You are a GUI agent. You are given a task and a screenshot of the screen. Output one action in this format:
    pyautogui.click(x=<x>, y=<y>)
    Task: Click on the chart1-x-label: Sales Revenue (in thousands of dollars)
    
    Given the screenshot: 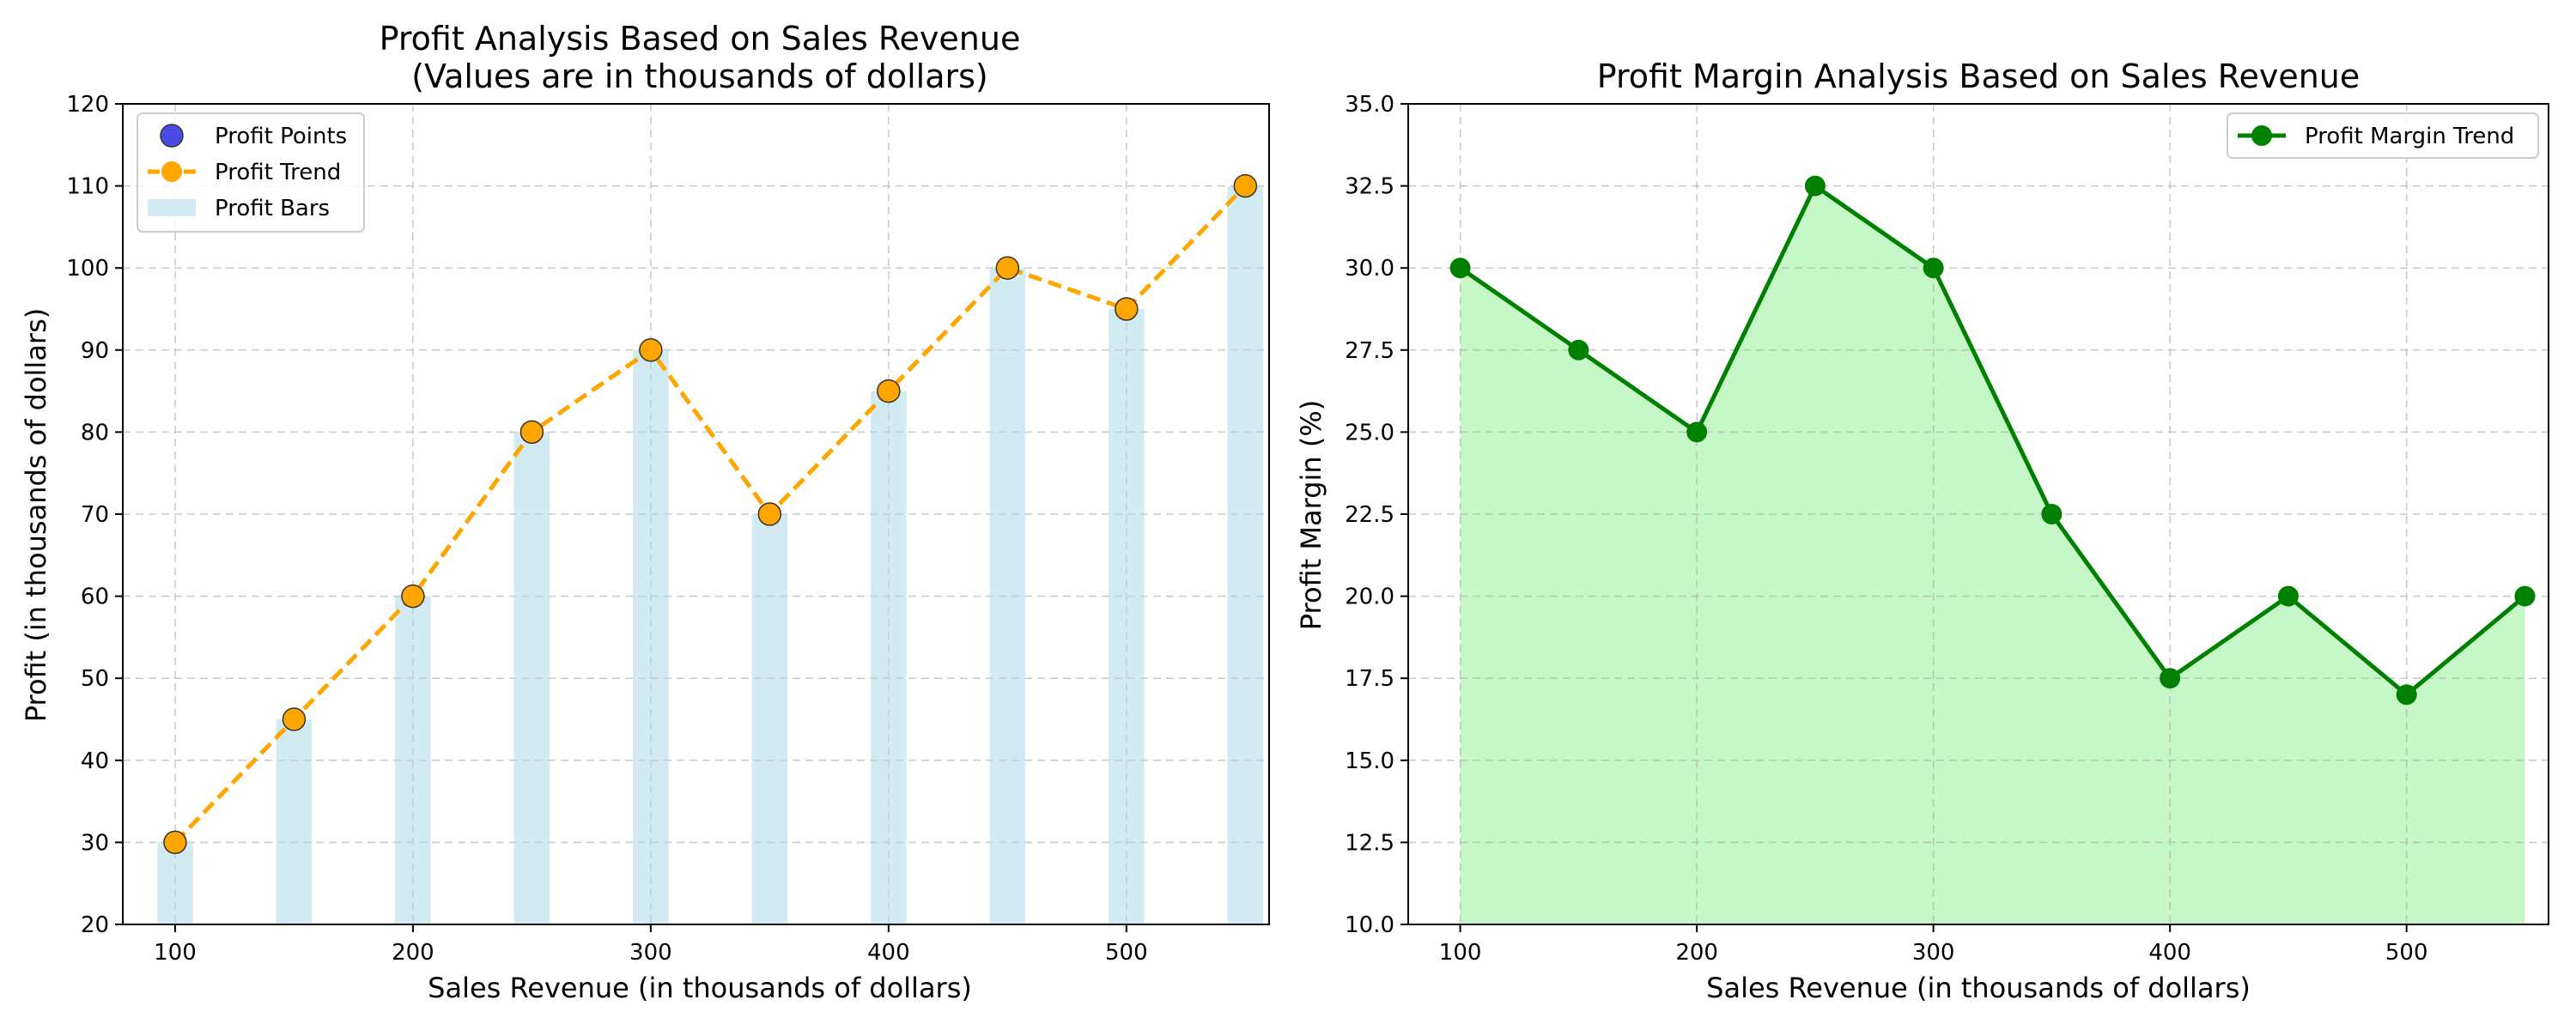 What is the action you would take?
    pyautogui.click(x=700, y=988)
    